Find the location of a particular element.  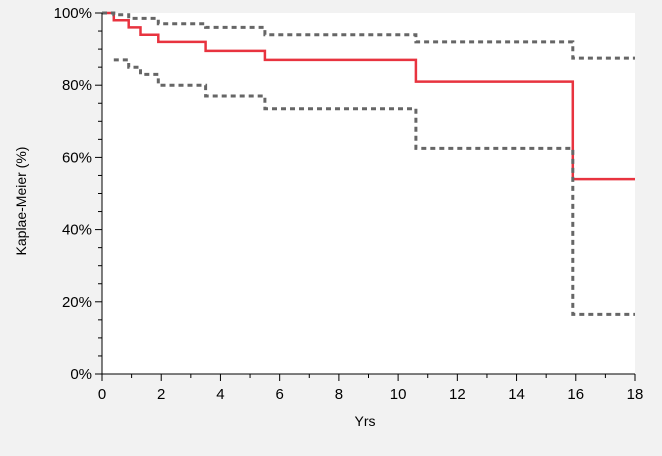

y-tick-label: 100% is located at coordinates (73, 13).